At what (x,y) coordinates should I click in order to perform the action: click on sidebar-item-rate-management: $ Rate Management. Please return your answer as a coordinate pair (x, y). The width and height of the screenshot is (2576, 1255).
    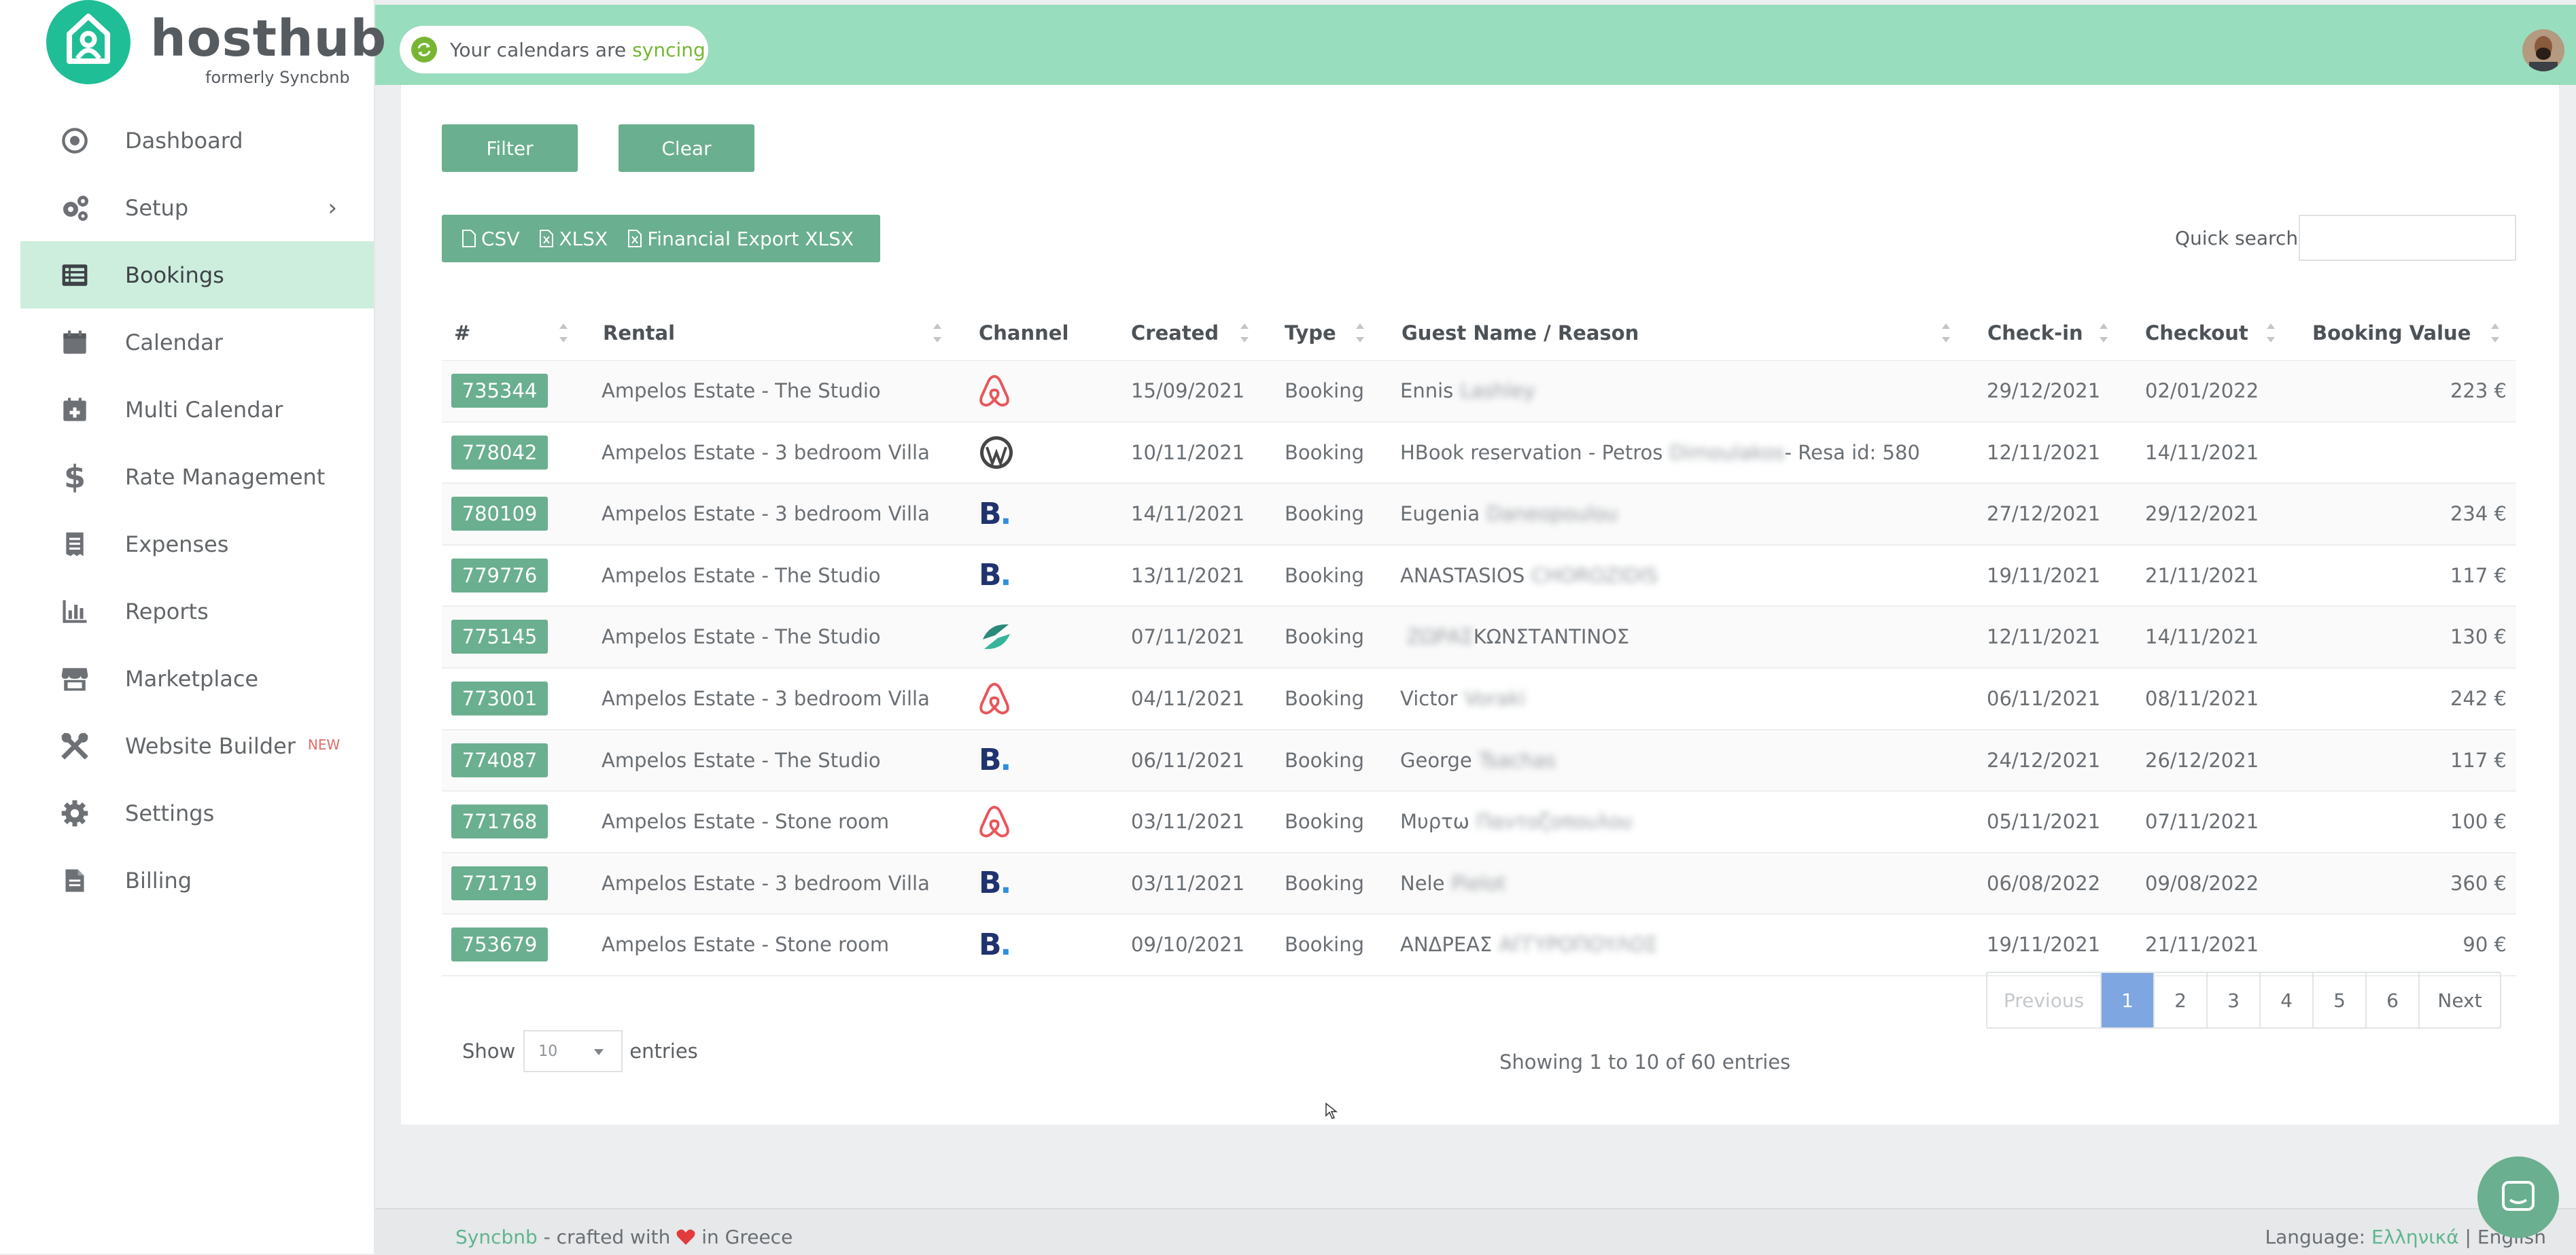
    Looking at the image, I should click on (197, 477).